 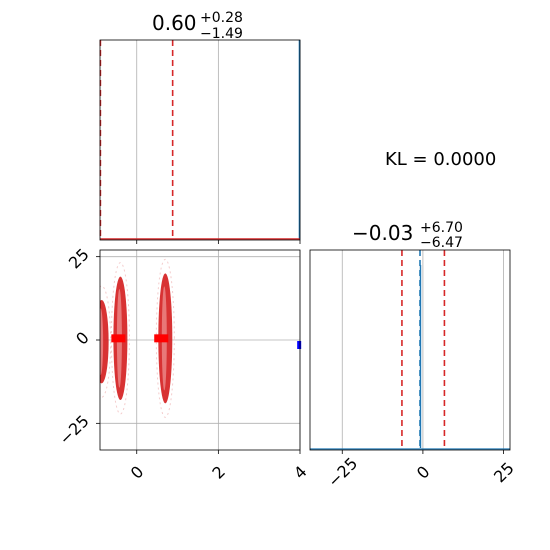 What do you see at coordinates (79, 259) in the screenshot?
I see `y-tick-label: 25` at bounding box center [79, 259].